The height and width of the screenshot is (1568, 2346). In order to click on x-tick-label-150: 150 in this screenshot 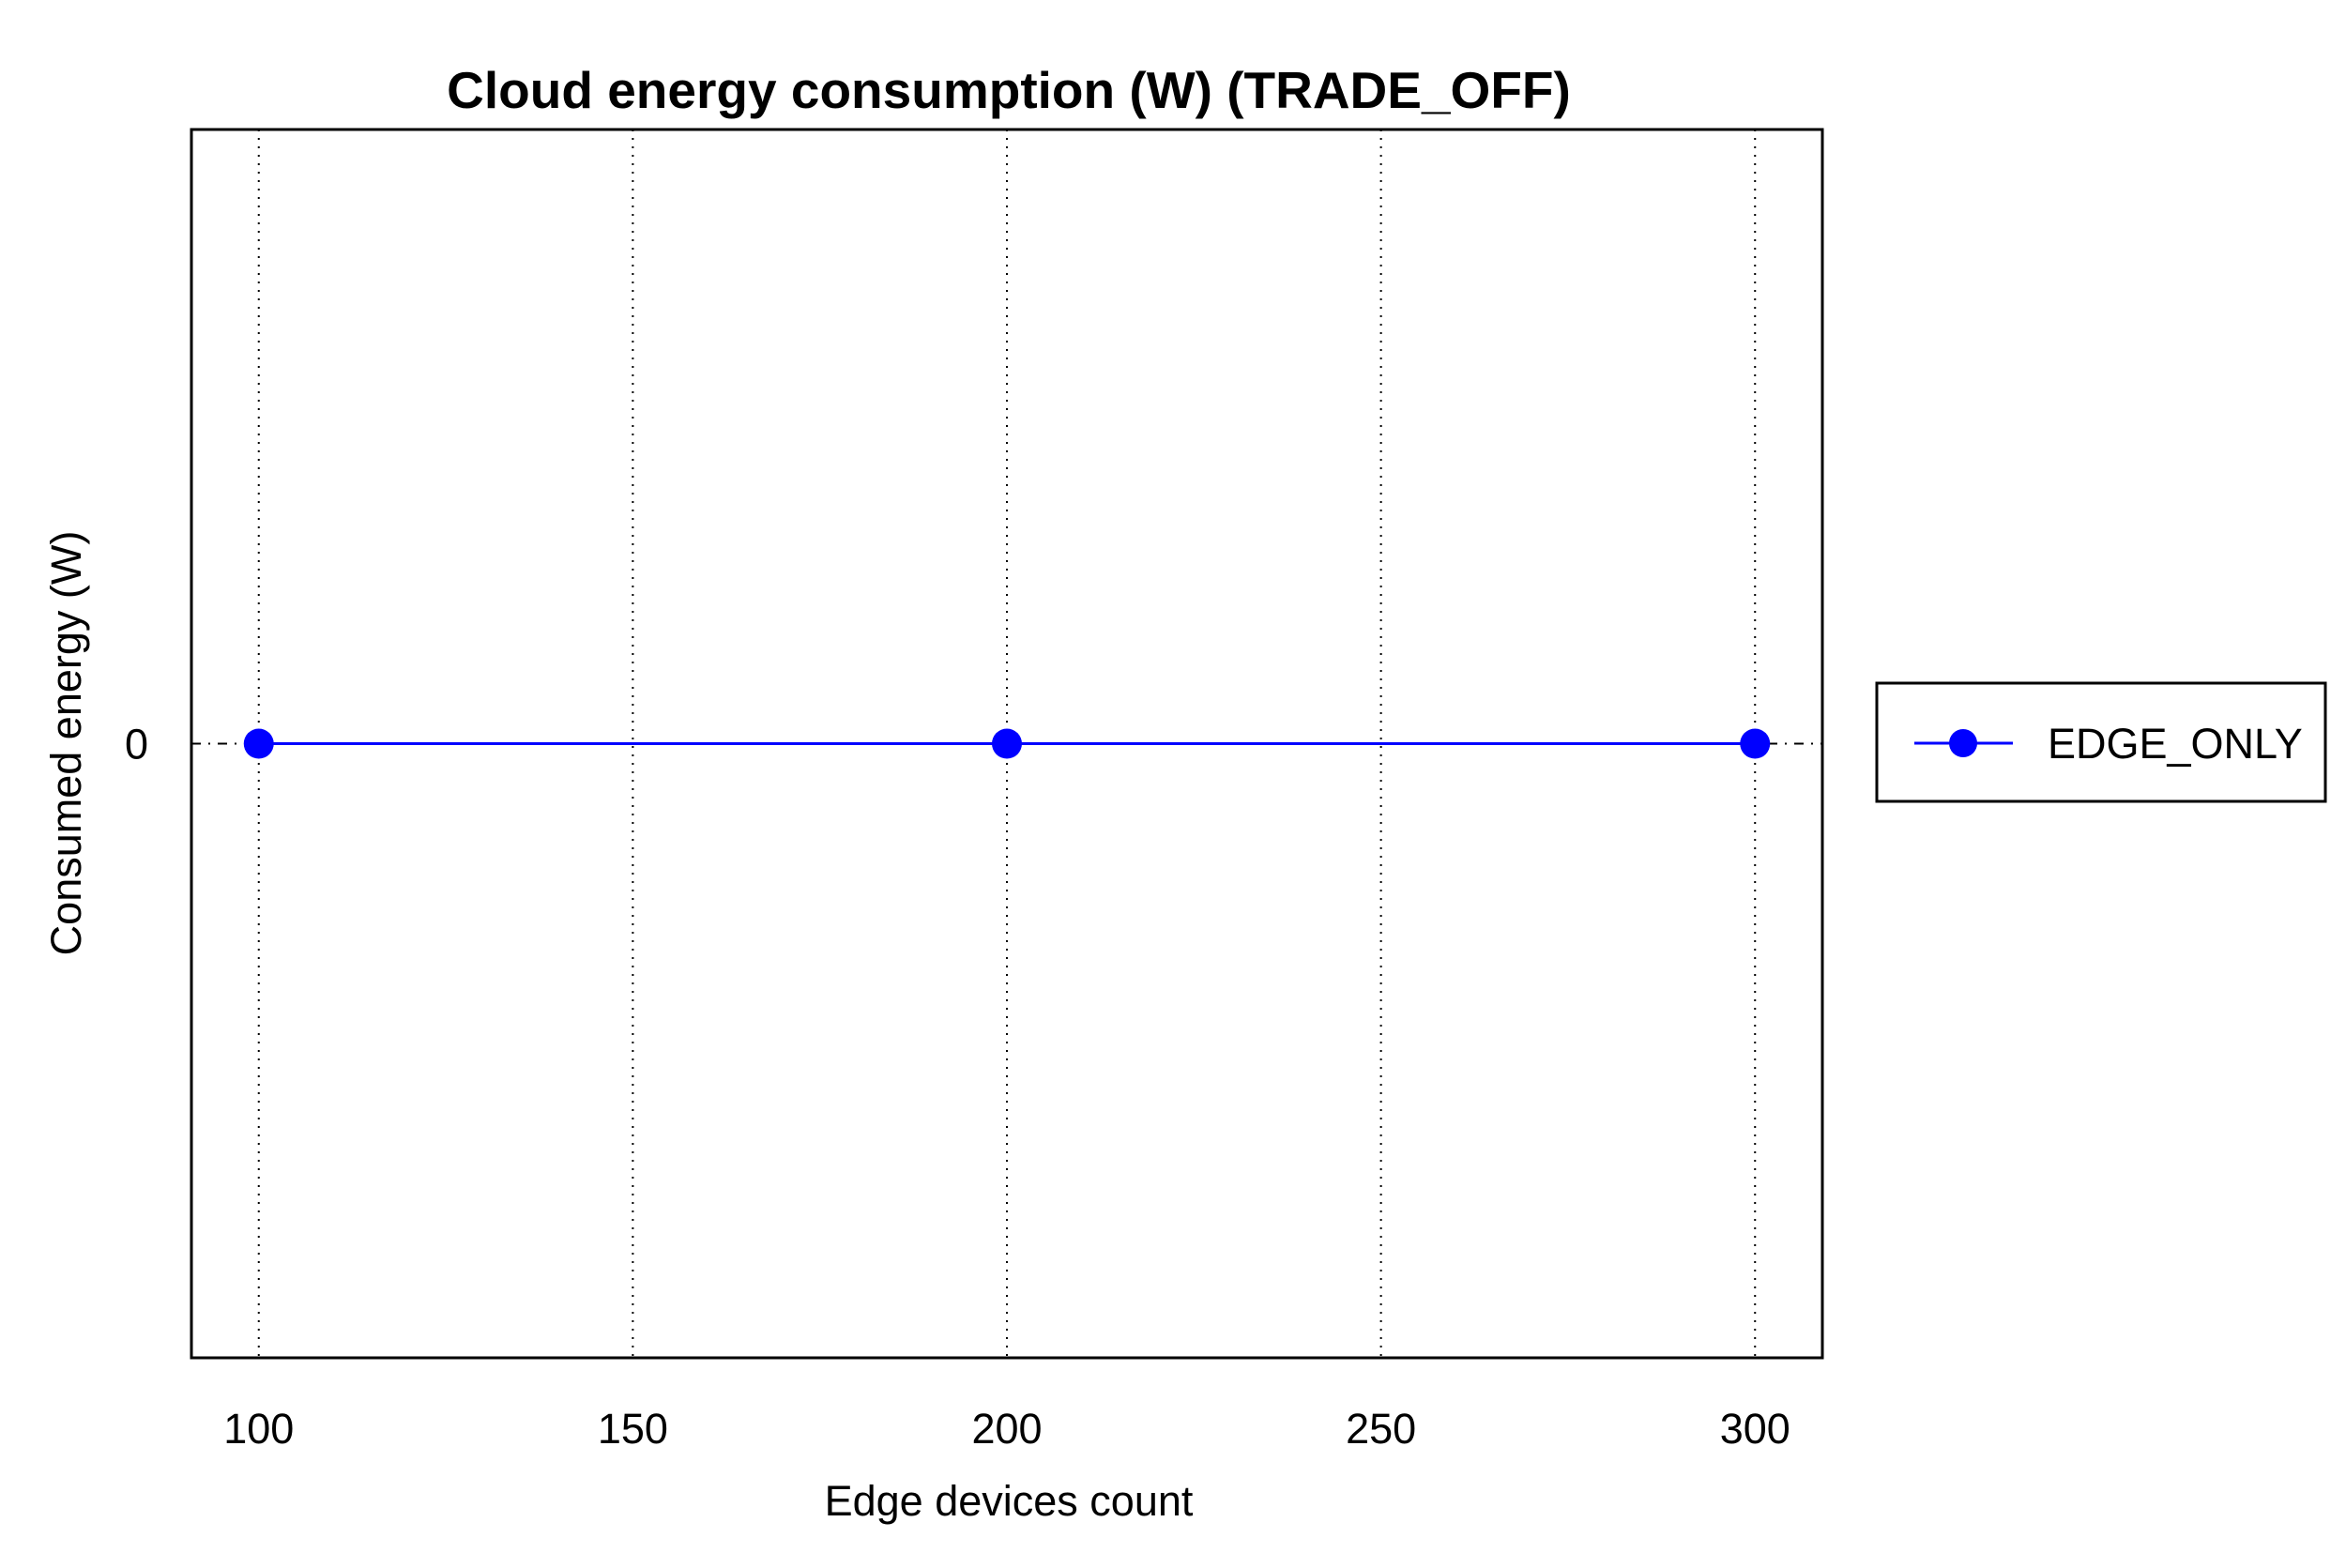, I will do `click(633, 1429)`.